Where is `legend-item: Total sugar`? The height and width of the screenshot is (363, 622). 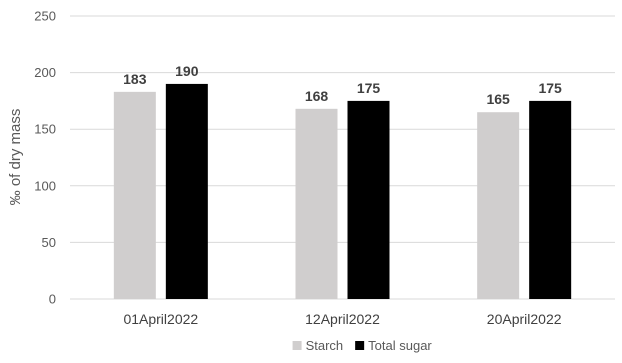 legend-item: Total sugar is located at coordinates (393, 345).